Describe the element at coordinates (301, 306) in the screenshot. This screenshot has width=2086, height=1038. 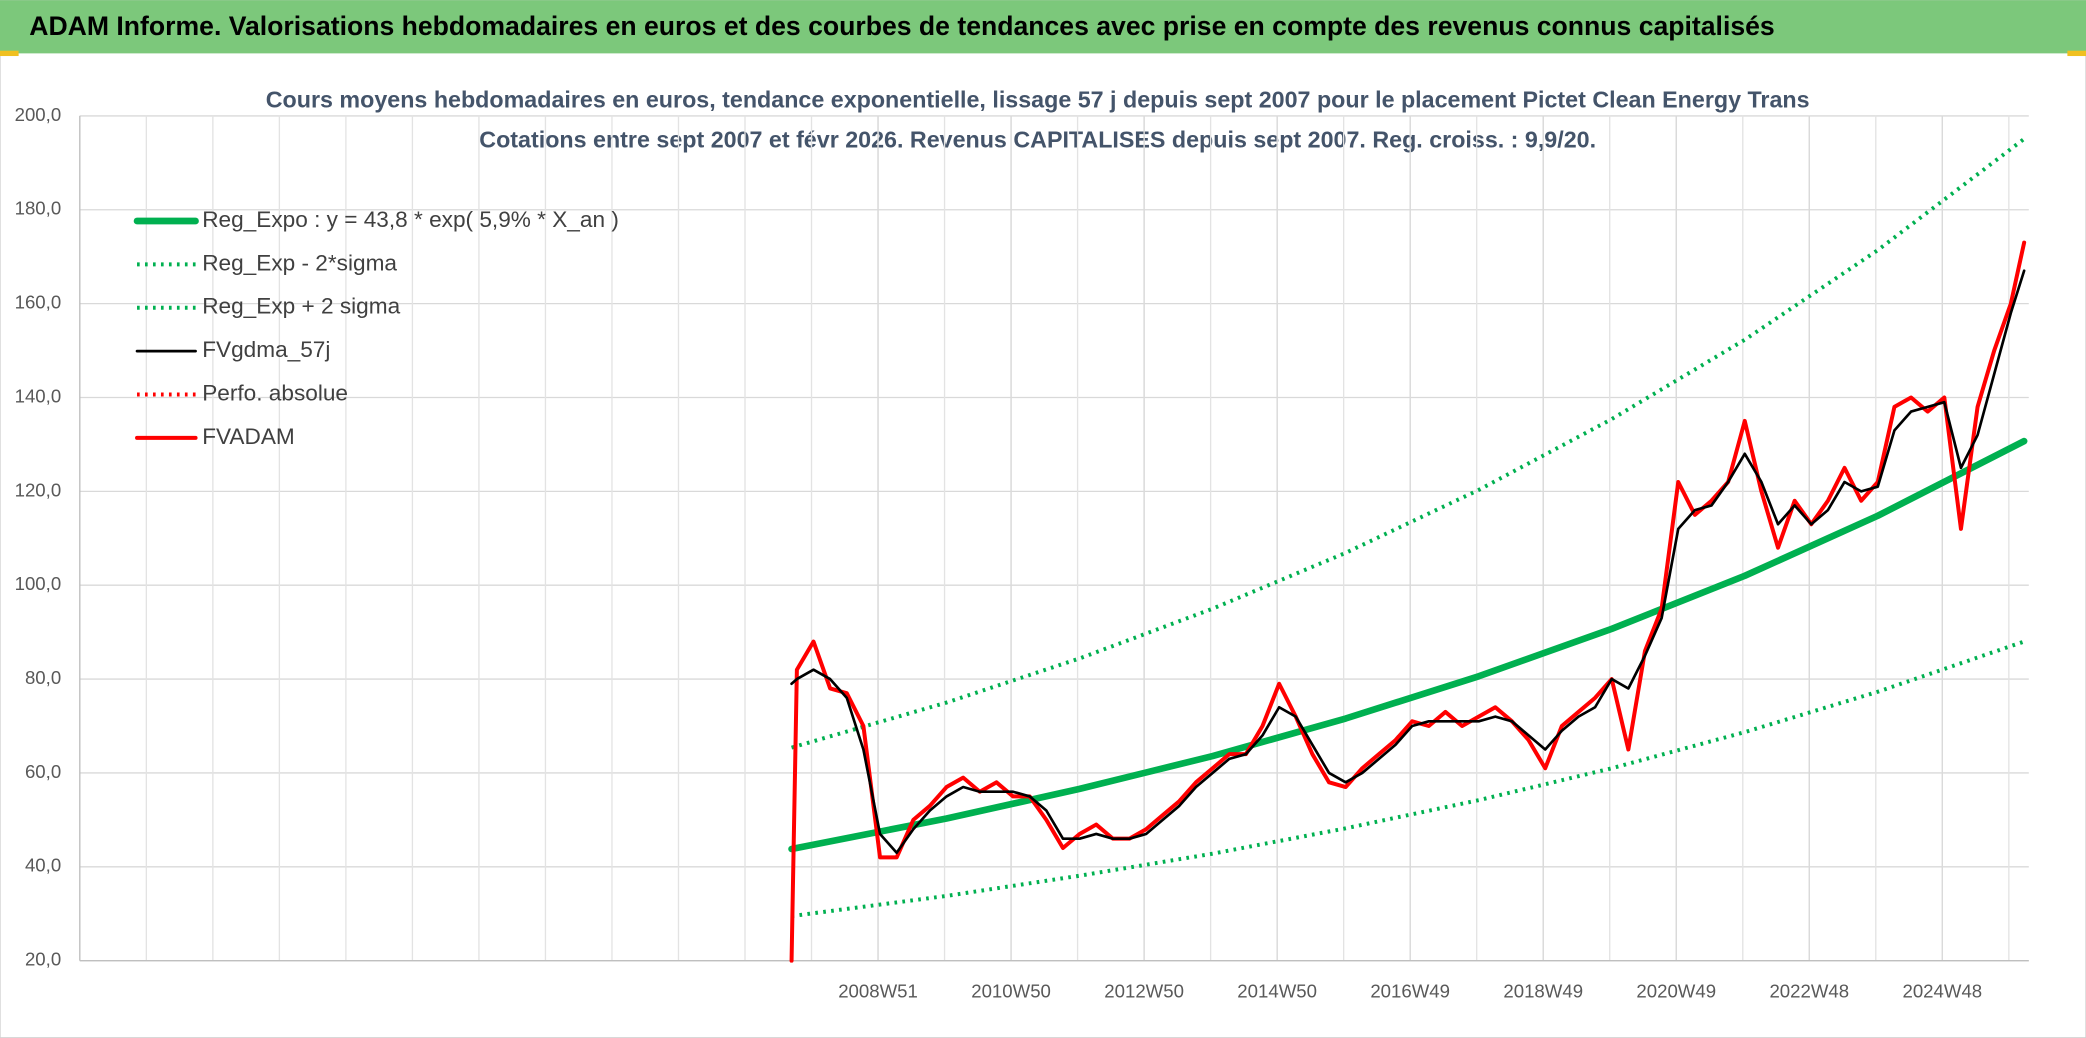
I see `legend-label: Reg_Exp + 2 sigma` at that location.